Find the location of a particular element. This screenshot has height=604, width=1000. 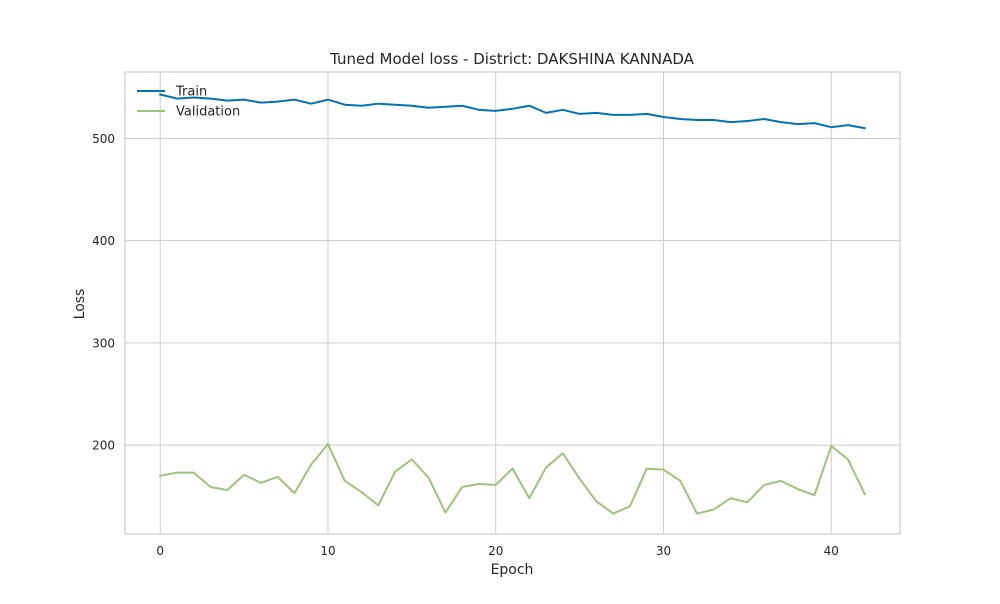

legend-label-train: Train is located at coordinates (191, 92).